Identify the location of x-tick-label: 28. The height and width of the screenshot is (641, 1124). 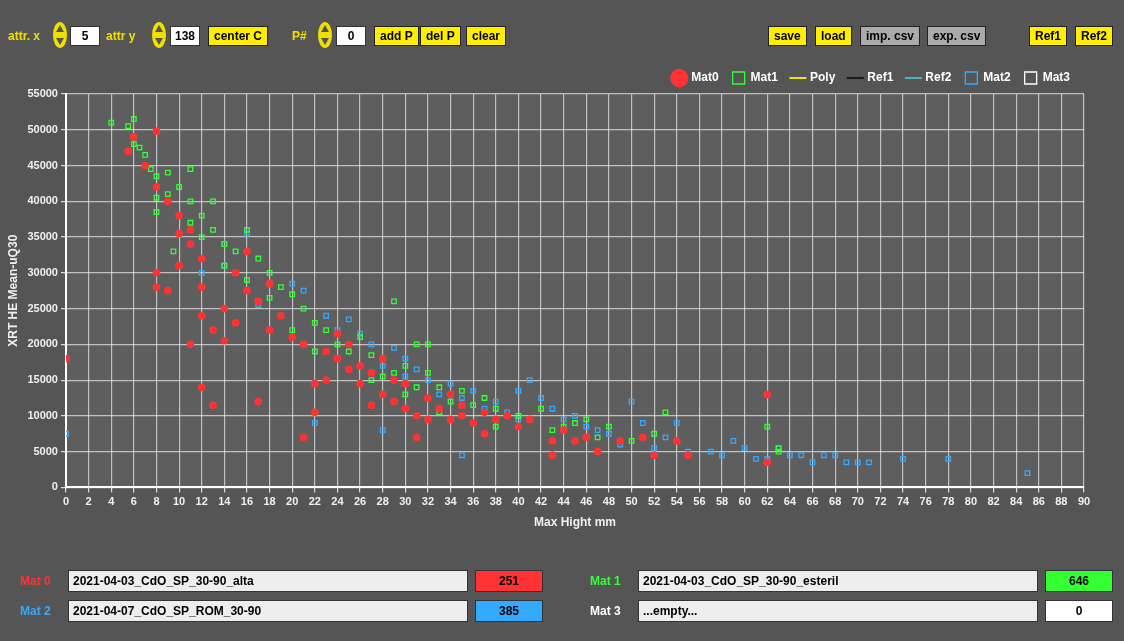
(382, 501).